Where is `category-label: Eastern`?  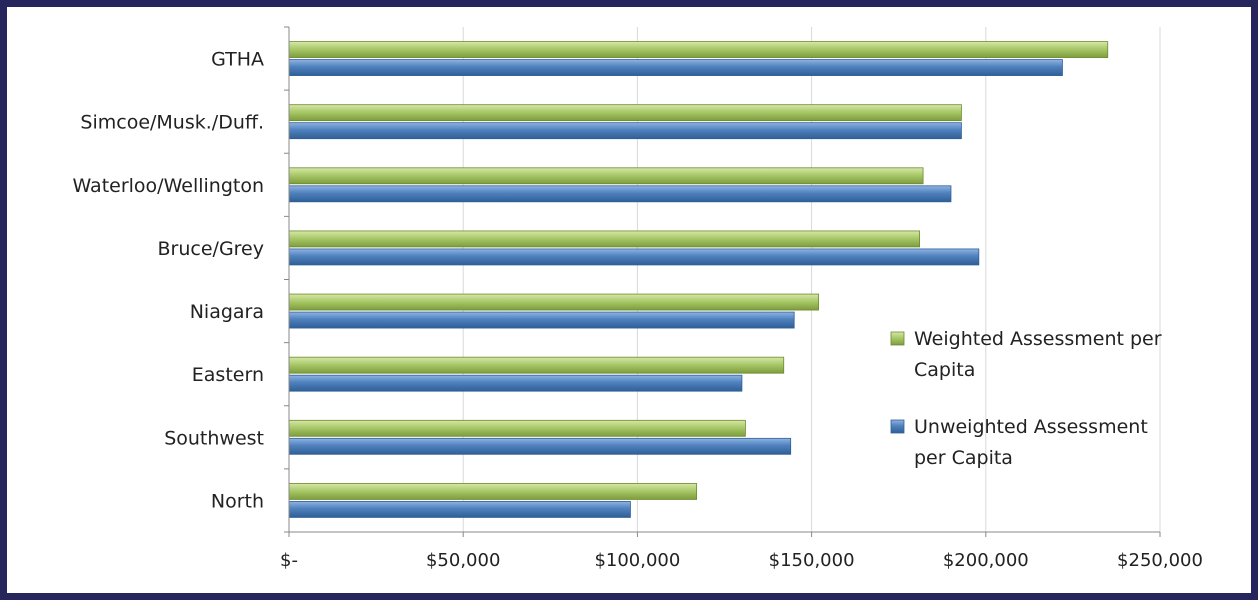 category-label: Eastern is located at coordinates (228, 375).